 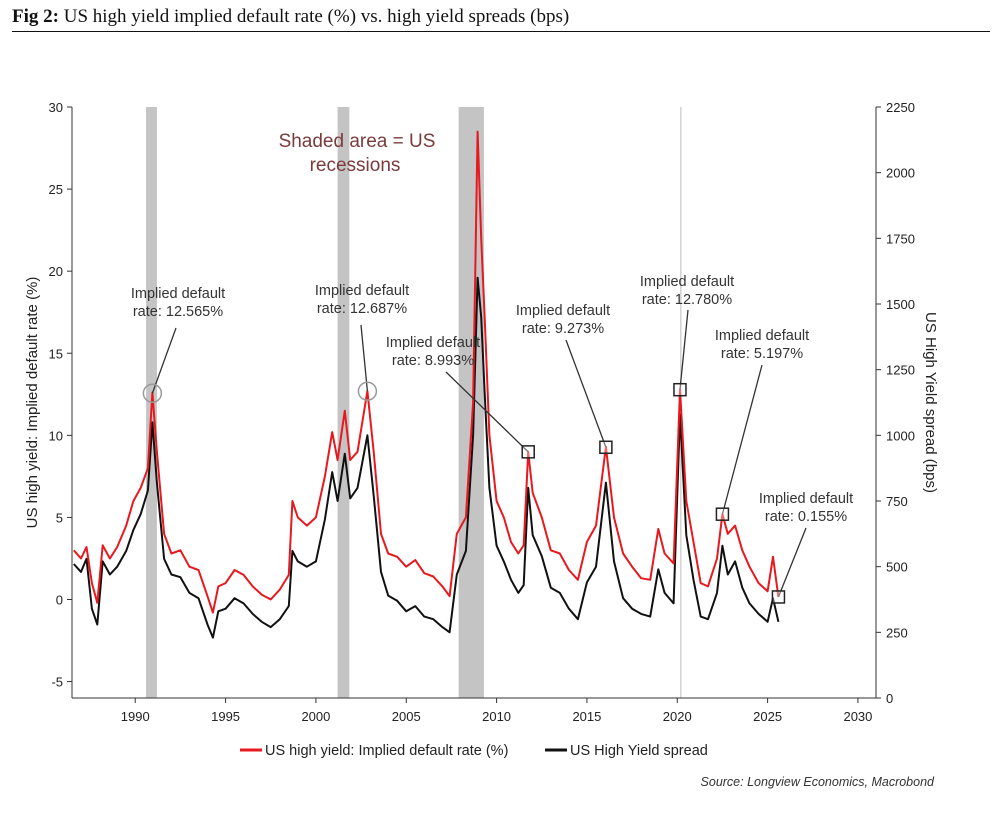 I want to click on left-tick-label--5: -5, so click(x=57, y=682).